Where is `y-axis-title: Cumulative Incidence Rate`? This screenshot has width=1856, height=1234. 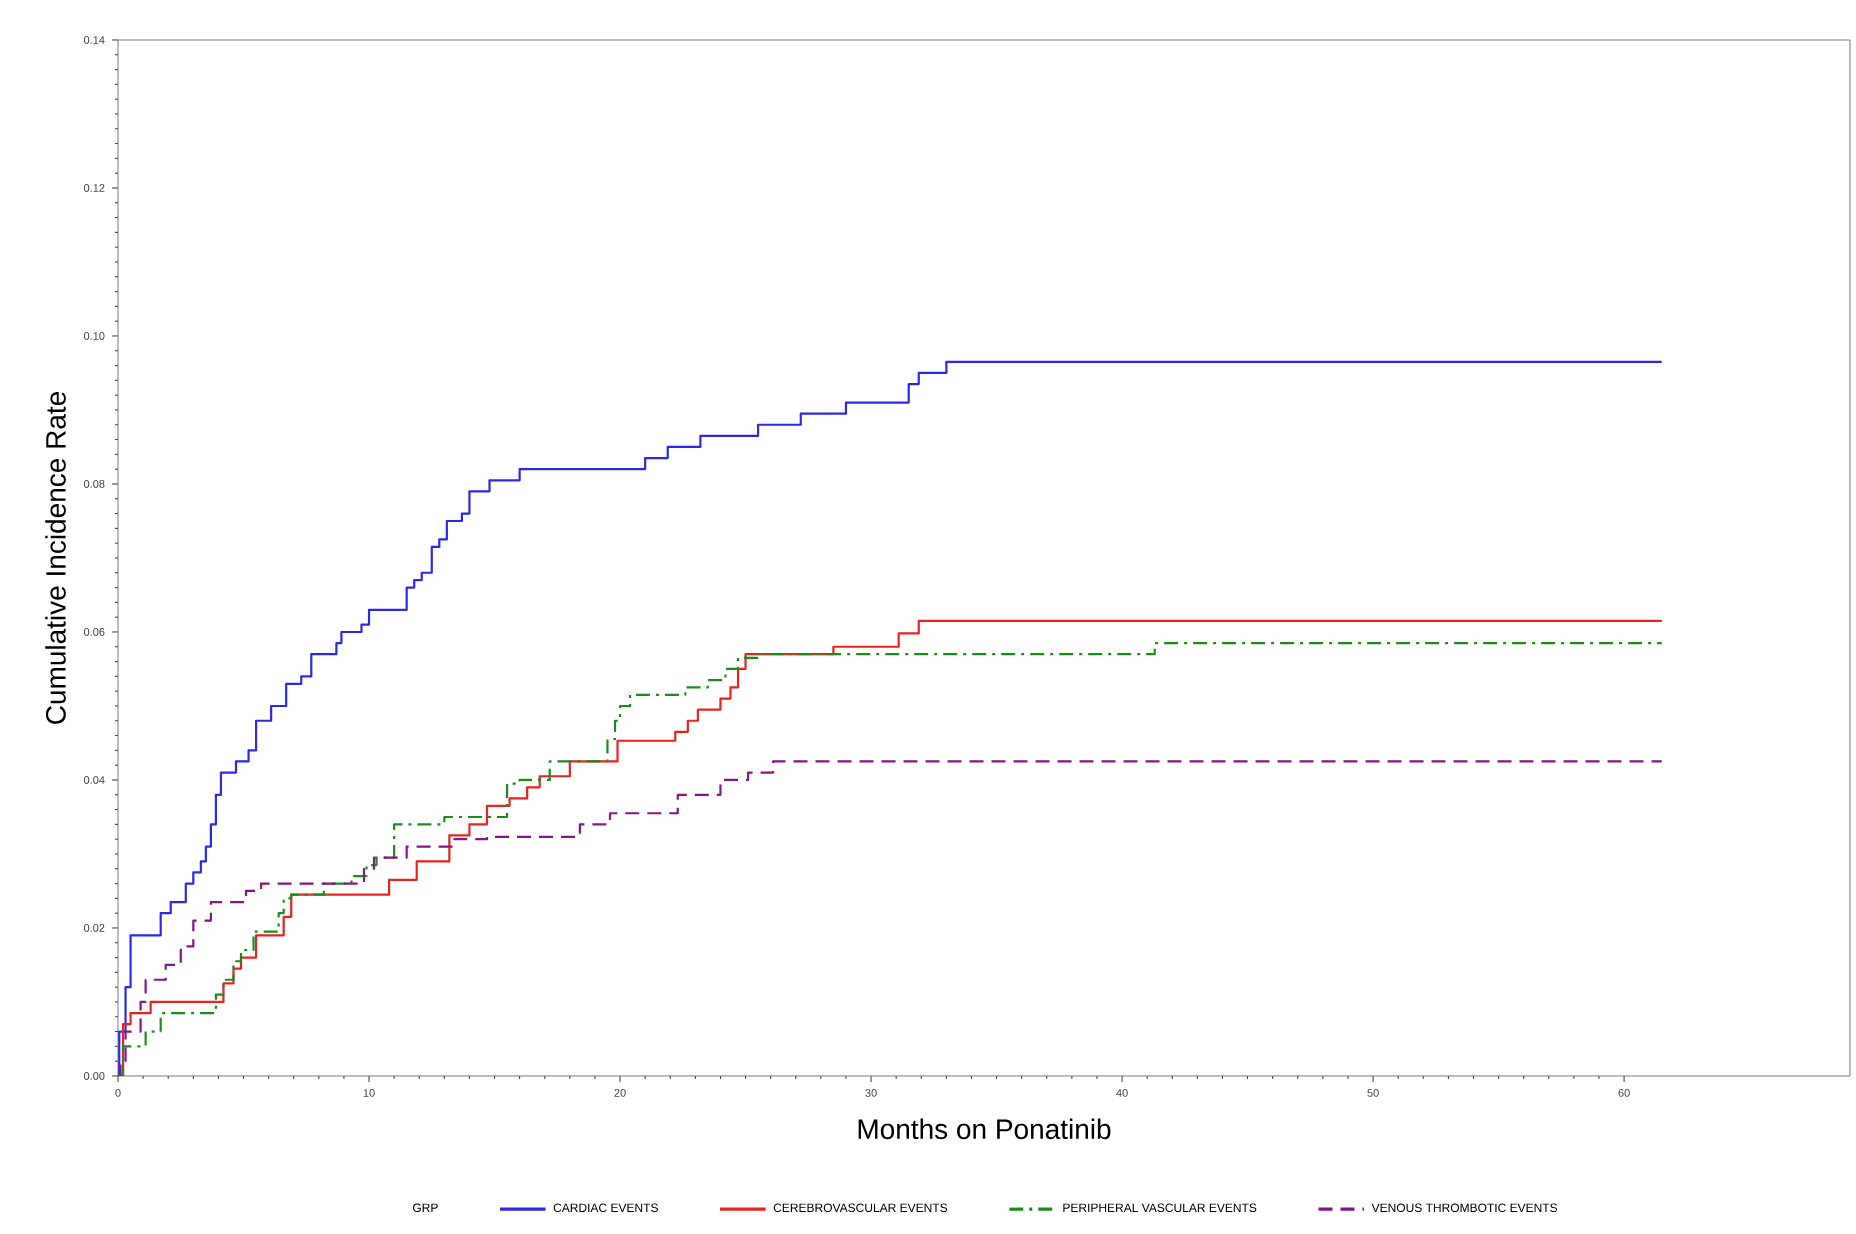
y-axis-title: Cumulative Incidence Rate is located at coordinates (55, 557).